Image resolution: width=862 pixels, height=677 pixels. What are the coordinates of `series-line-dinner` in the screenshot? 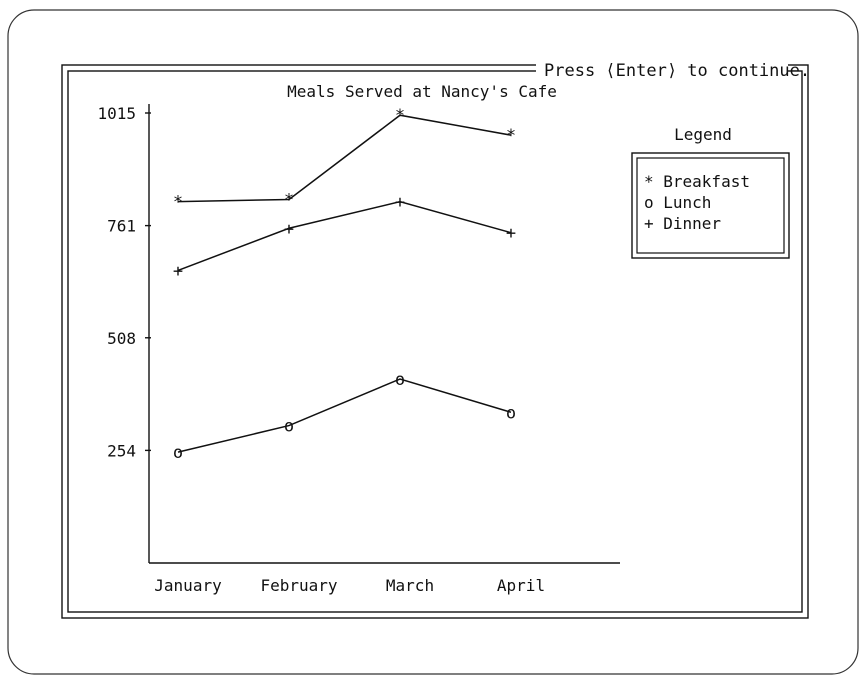 It's located at (344, 236).